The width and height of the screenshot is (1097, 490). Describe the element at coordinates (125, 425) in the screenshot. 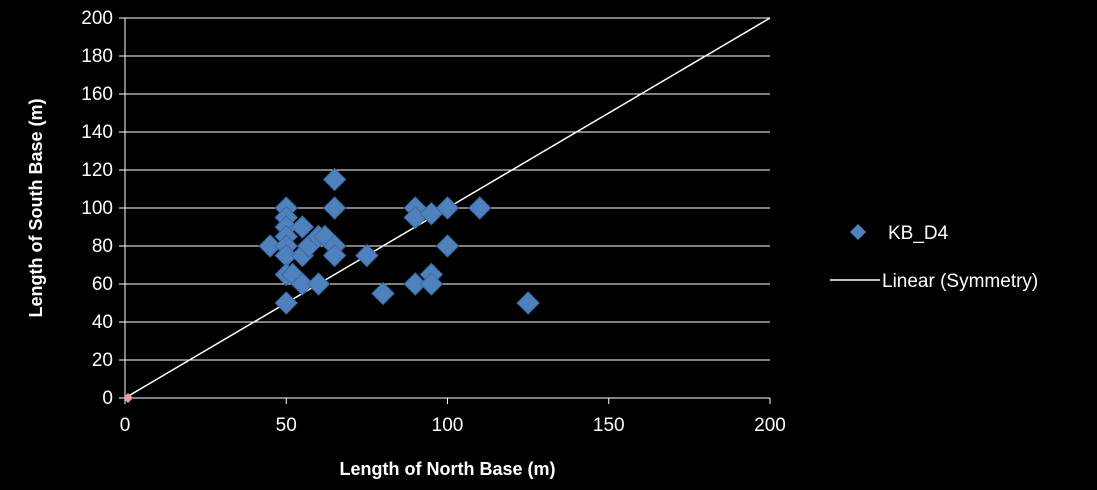

I see `x-tick-label: 0` at that location.